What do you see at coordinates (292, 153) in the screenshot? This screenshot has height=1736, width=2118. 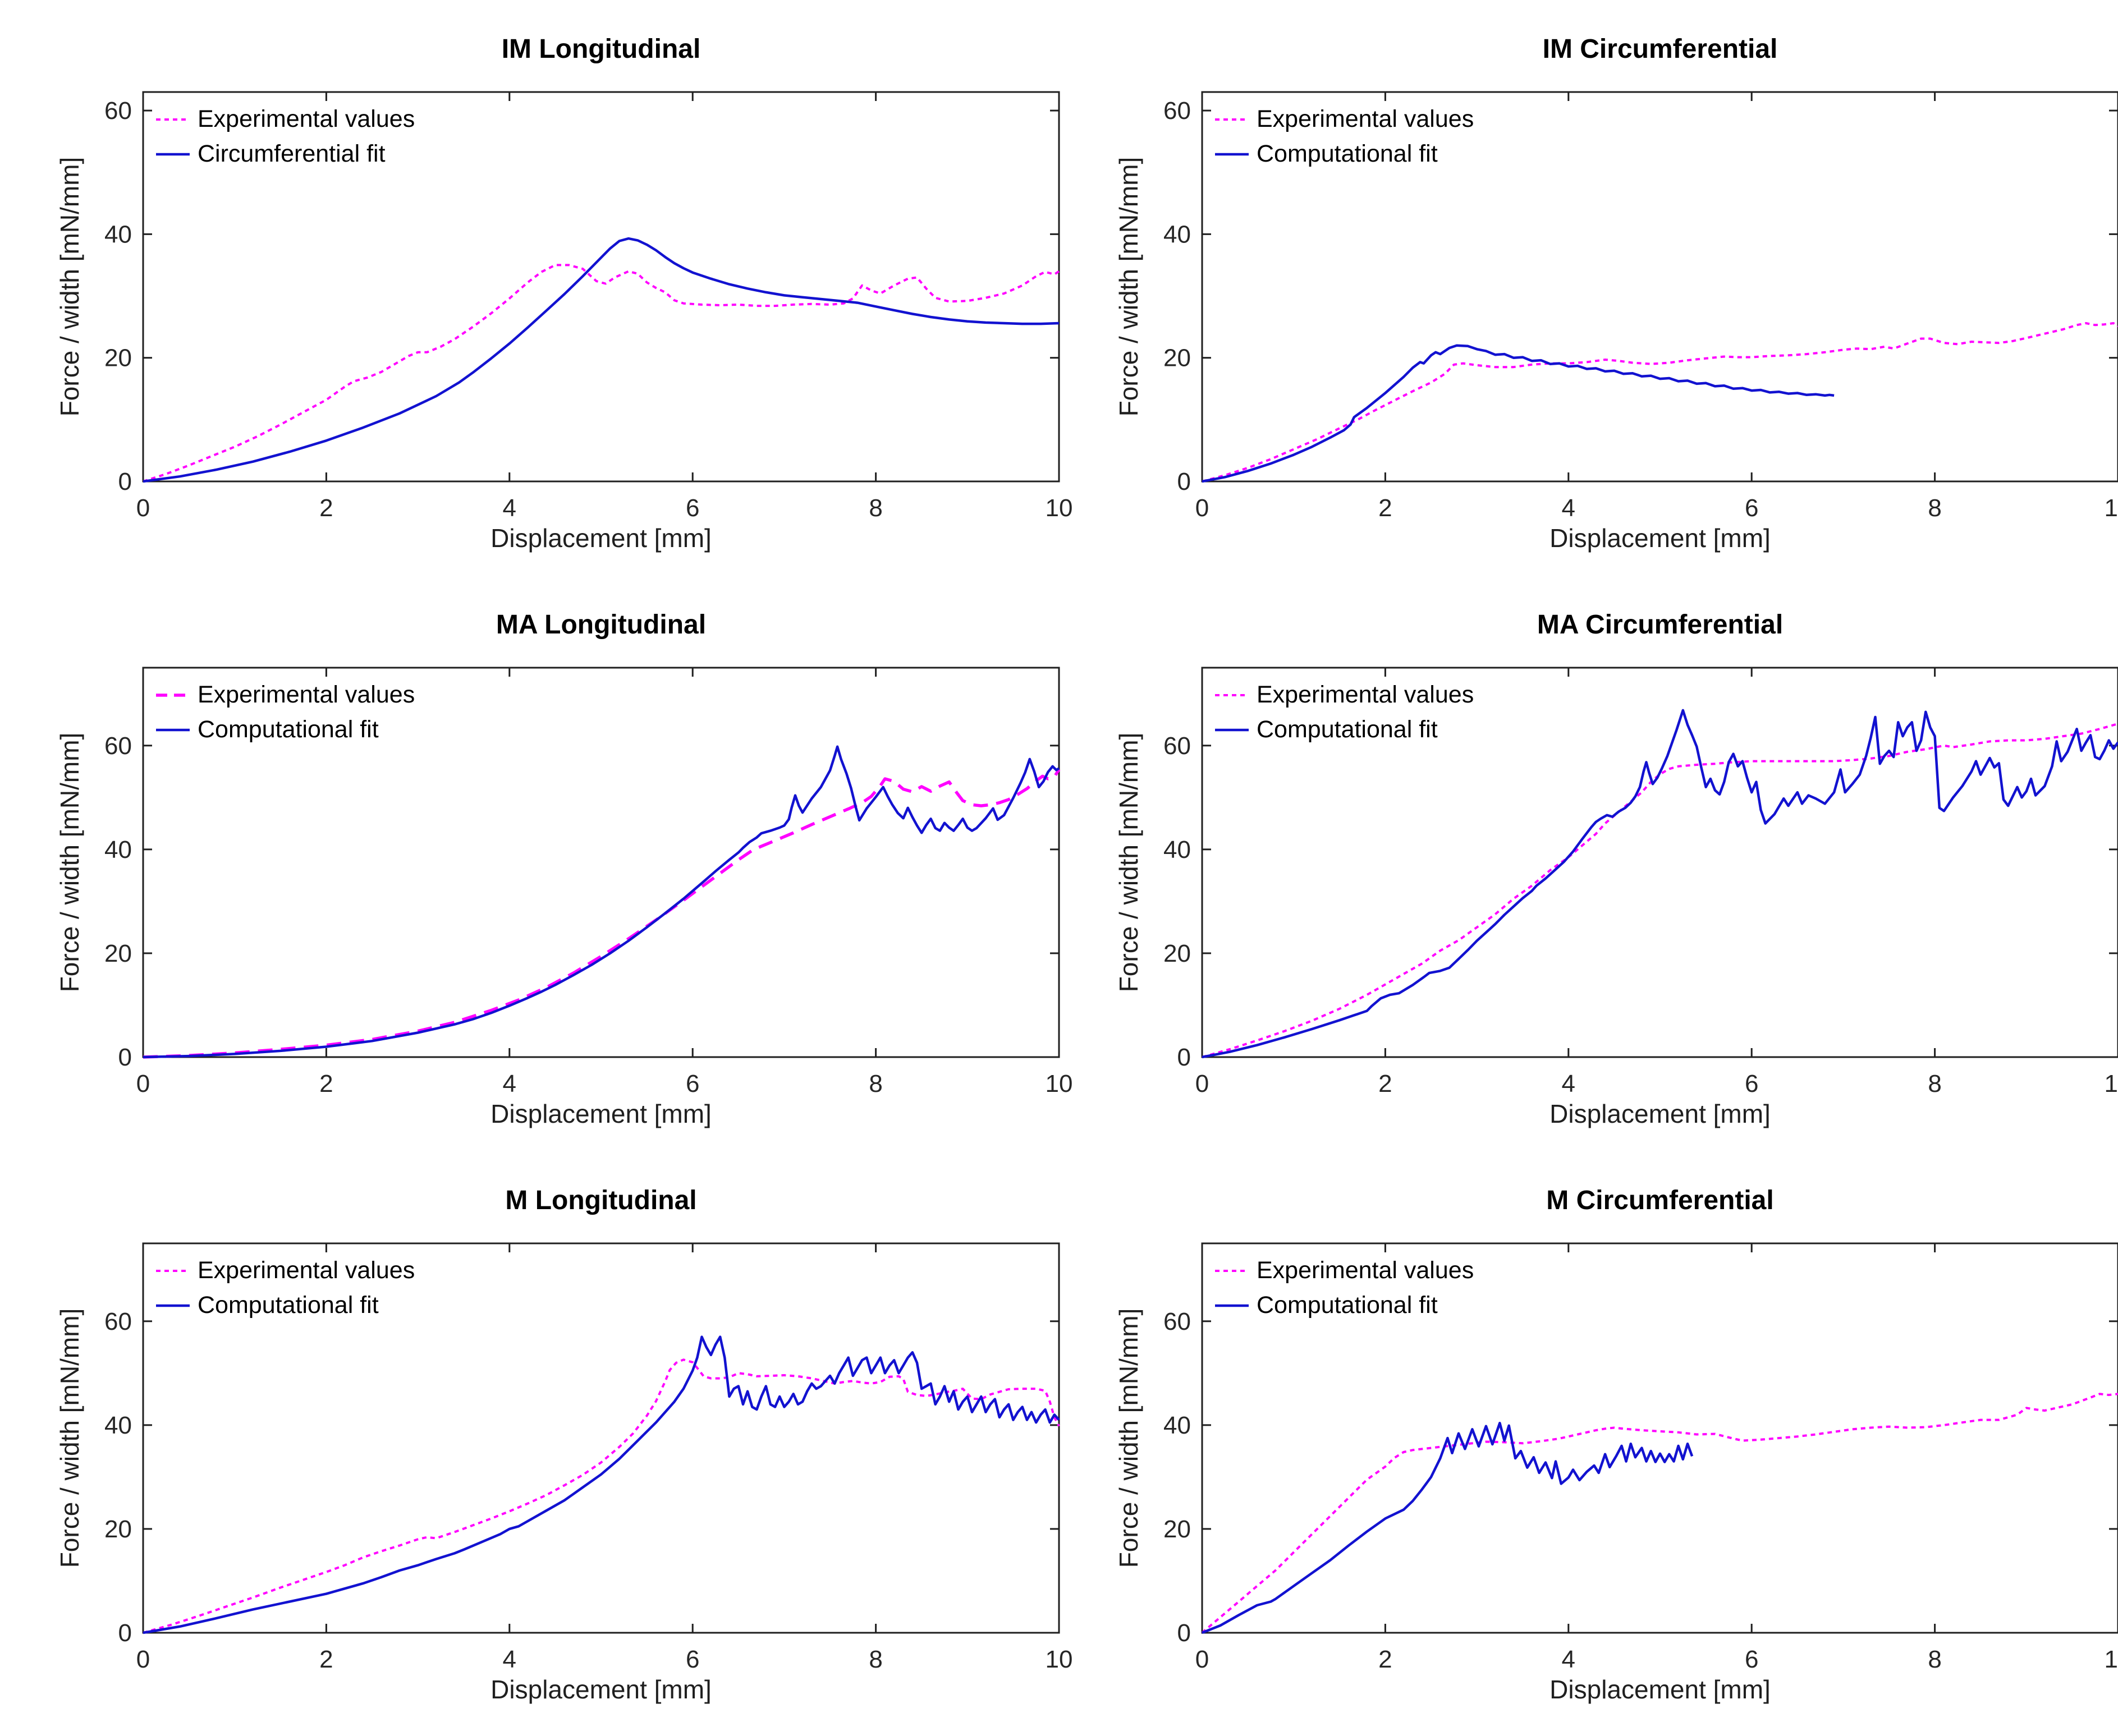 I see `legend-label: Circumferential fit` at bounding box center [292, 153].